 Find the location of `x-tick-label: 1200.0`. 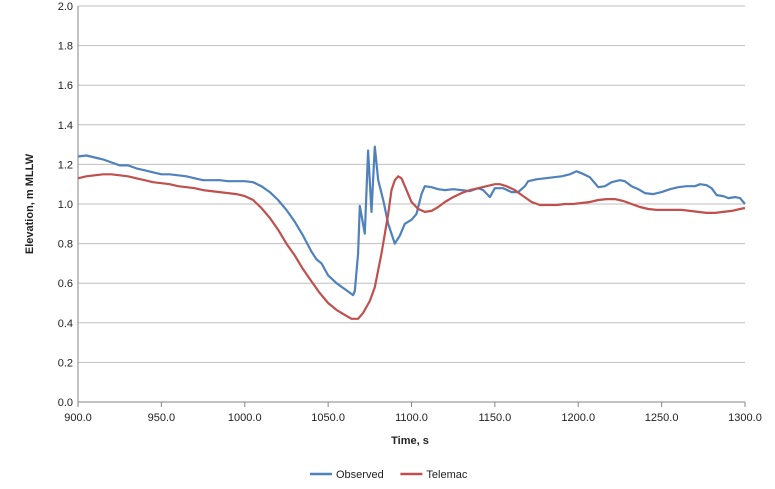

x-tick-label: 1200.0 is located at coordinates (578, 418).